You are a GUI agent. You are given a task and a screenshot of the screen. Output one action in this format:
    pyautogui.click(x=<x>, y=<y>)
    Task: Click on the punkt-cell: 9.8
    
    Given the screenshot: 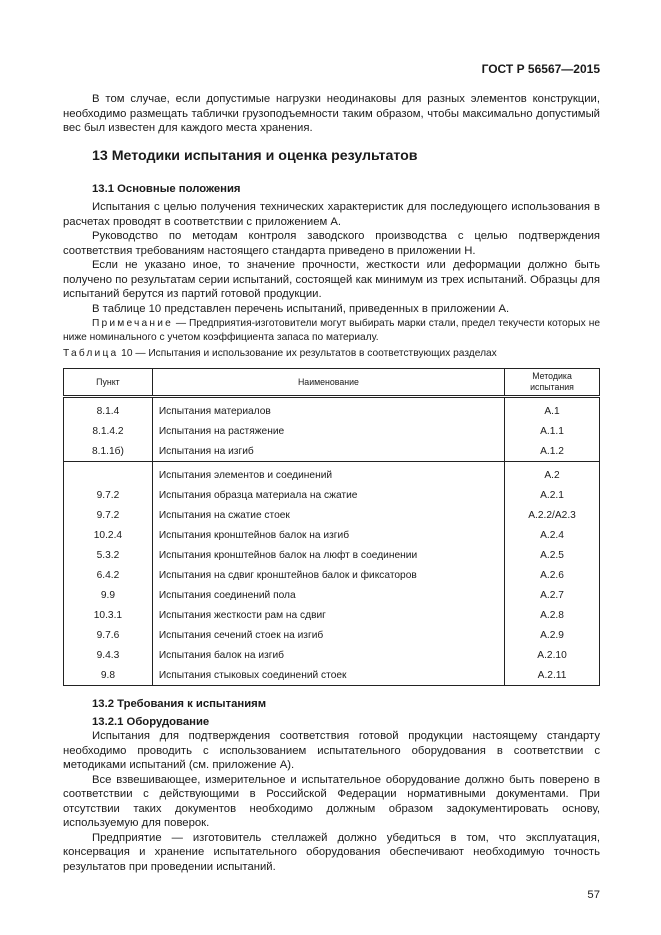 What is the action you would take?
    pyautogui.click(x=108, y=675)
    